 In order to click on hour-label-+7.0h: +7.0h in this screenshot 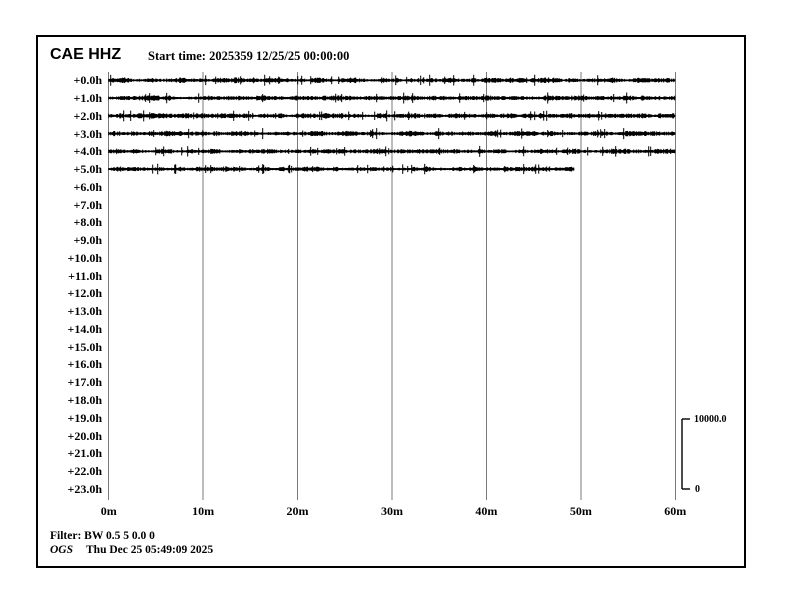, I will do `click(87, 204)`.